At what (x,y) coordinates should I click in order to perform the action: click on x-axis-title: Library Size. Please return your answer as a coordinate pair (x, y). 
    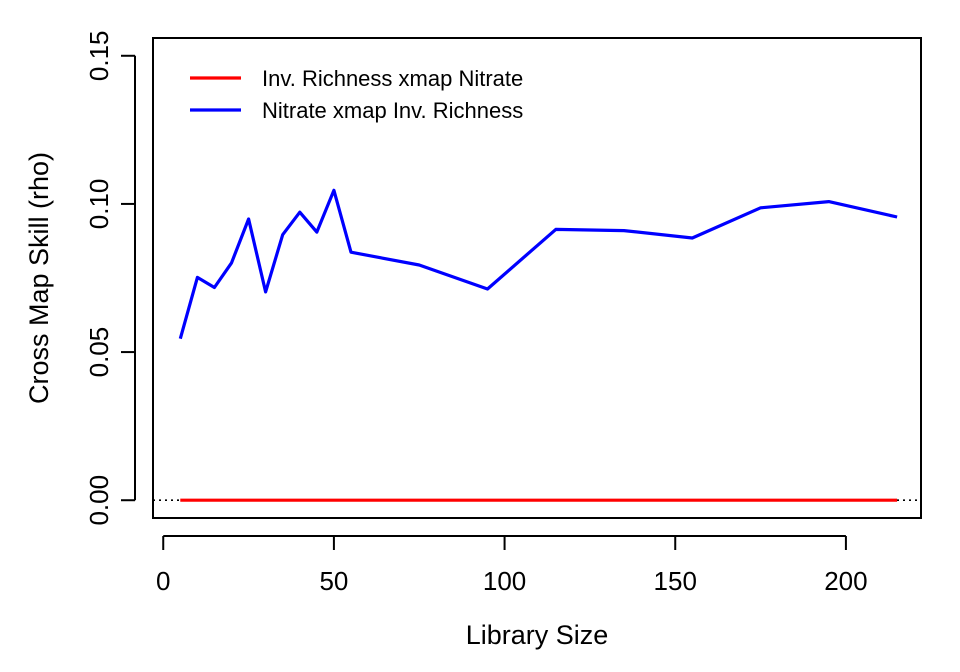
    Looking at the image, I should click on (537, 635).